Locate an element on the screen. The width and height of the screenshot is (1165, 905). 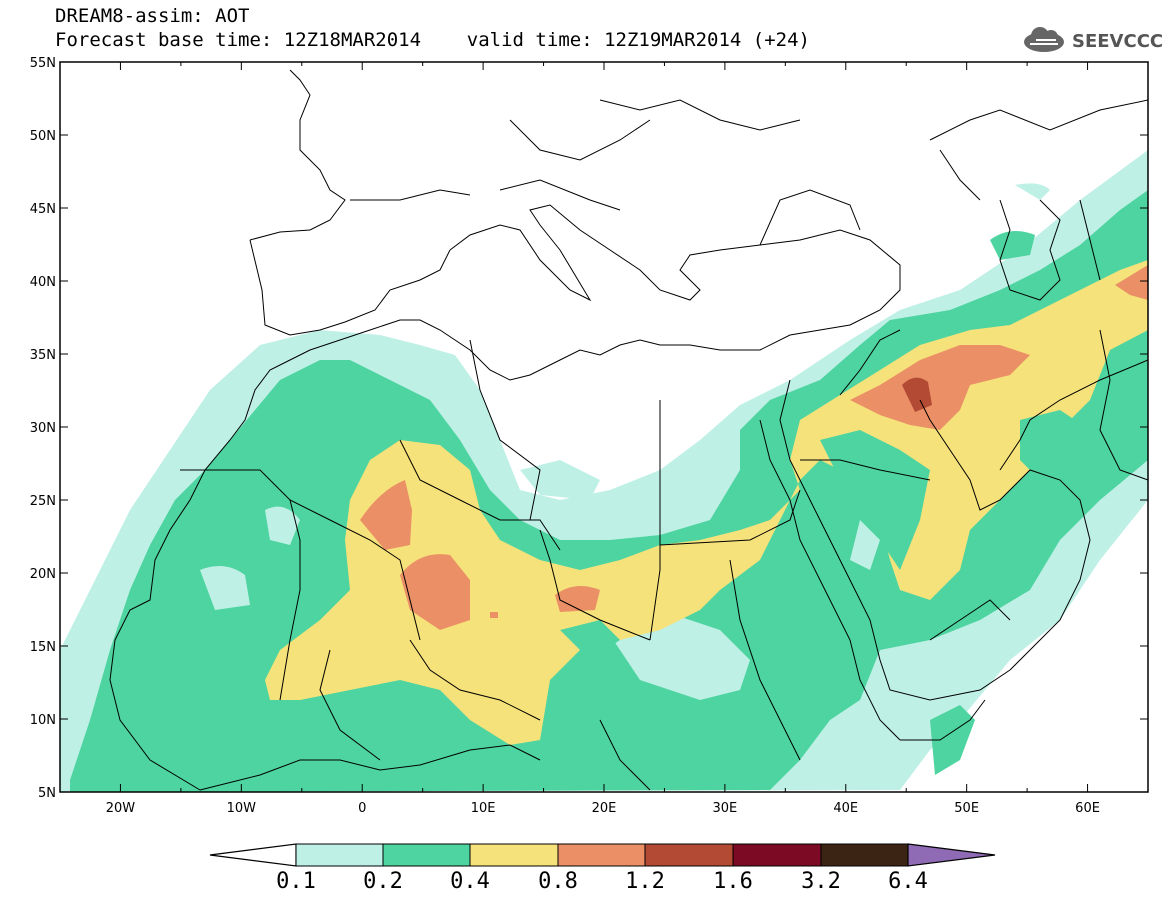
lon-label: 0 is located at coordinates (362, 808).